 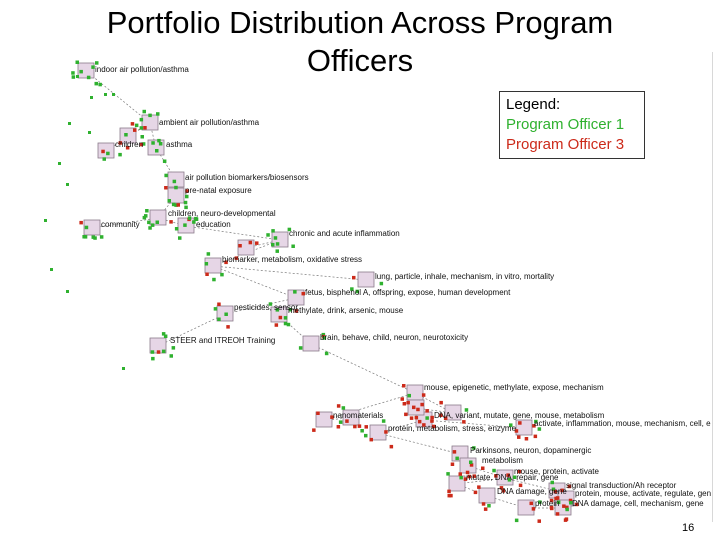 What do you see at coordinates (179, 144) in the screenshot?
I see `topic-label-3: asthma` at bounding box center [179, 144].